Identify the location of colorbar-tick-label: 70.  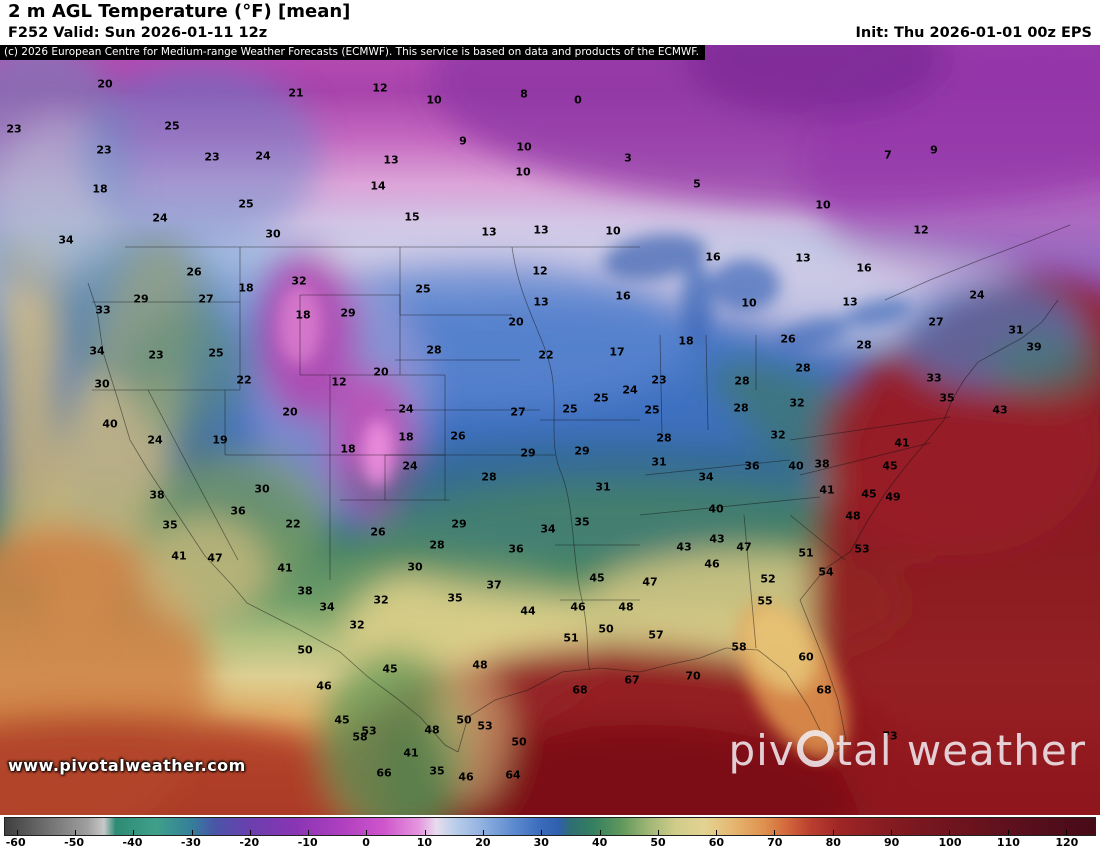
(775, 842).